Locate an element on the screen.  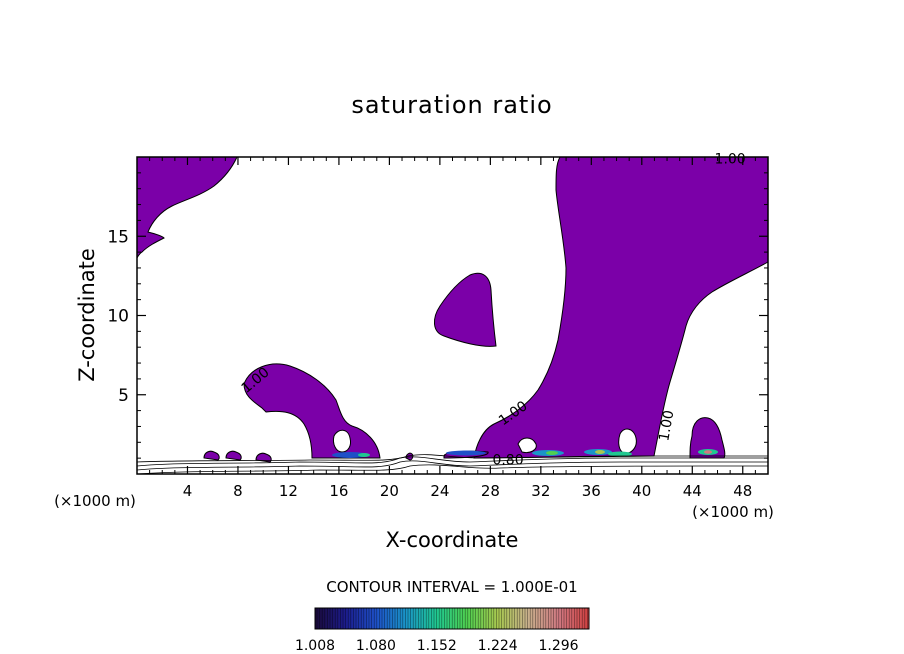
contour-hole-left-bubble is located at coordinates (342, 441).